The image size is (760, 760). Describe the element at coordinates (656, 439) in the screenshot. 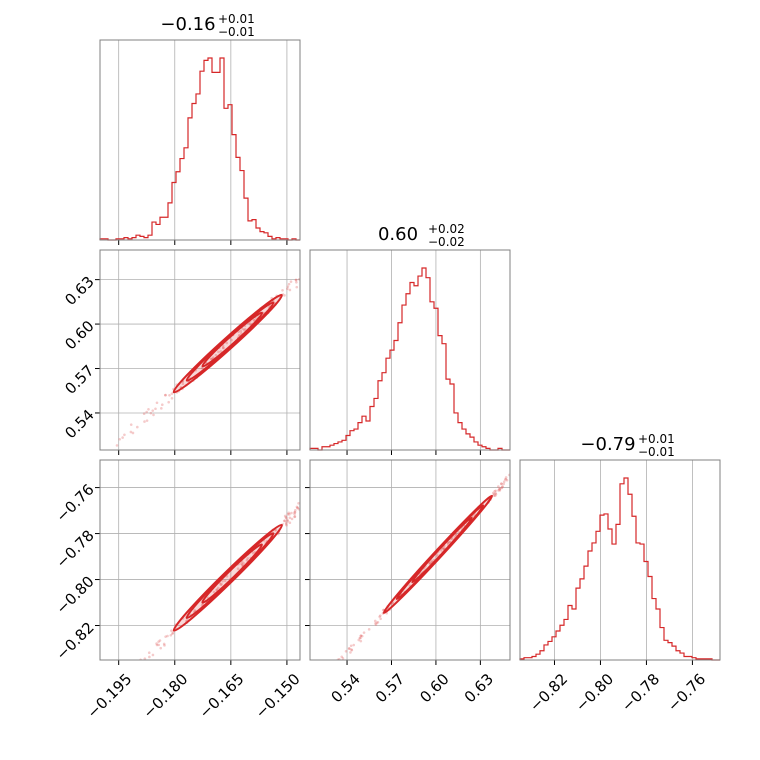

I see `title-plus-error: +0.01` at that location.